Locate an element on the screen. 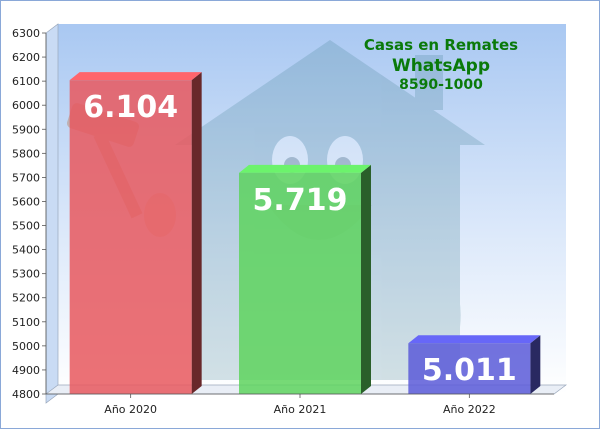  annotation-line-1: Casas en Remates is located at coordinates (441, 45).